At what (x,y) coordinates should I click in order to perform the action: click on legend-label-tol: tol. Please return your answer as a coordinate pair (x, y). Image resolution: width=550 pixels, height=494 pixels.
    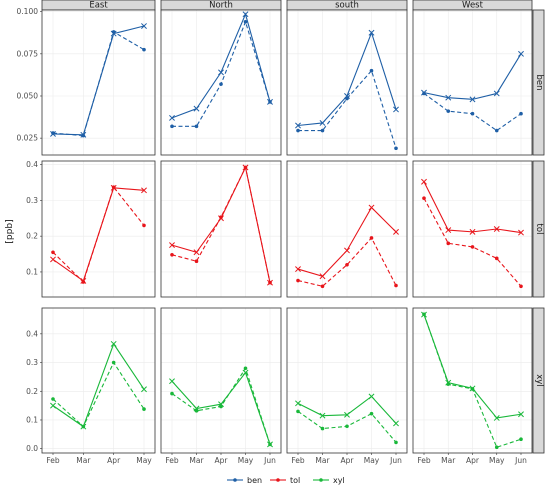
    Looking at the image, I should click on (295, 480).